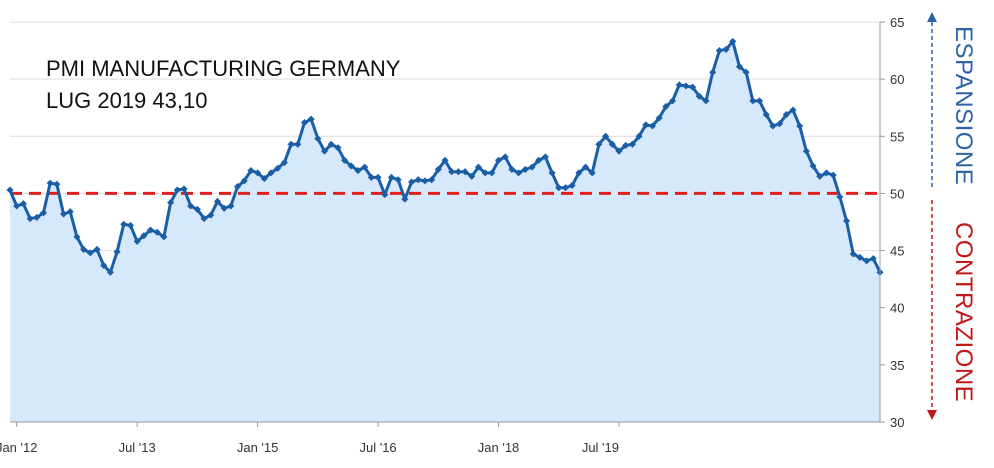 The image size is (994, 468). I want to click on up-arrow-icon, so click(932, 17).